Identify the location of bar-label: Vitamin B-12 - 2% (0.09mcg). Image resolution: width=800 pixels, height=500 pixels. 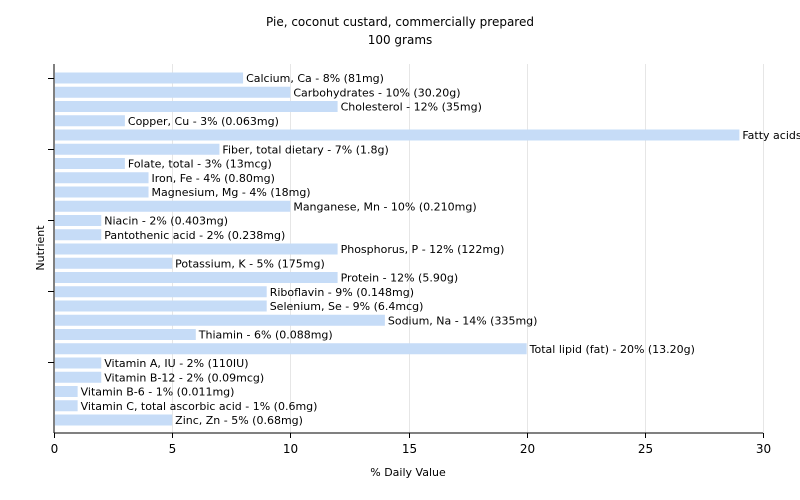
(184, 377).